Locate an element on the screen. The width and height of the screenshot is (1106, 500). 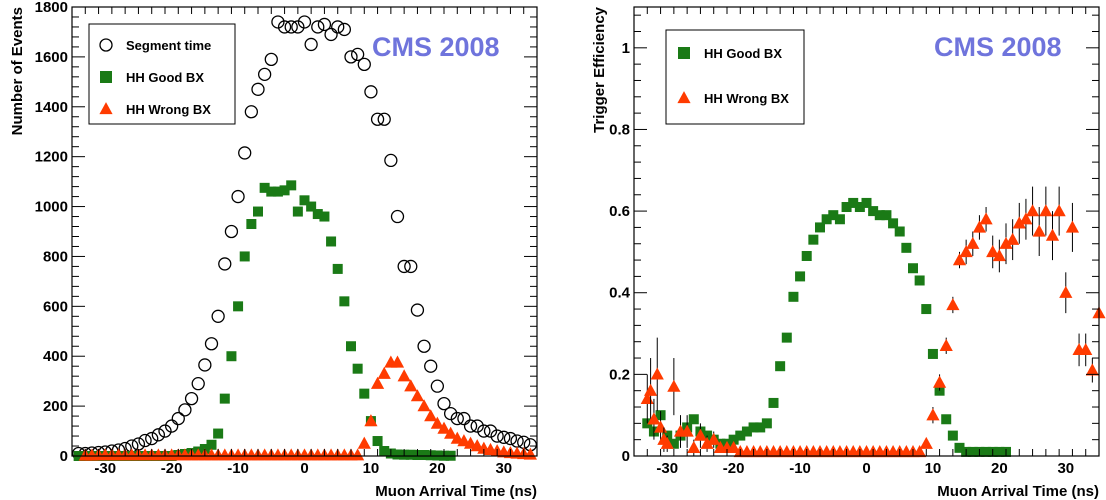
left-legend-entry-segment: Segment time is located at coordinates (155, 45).